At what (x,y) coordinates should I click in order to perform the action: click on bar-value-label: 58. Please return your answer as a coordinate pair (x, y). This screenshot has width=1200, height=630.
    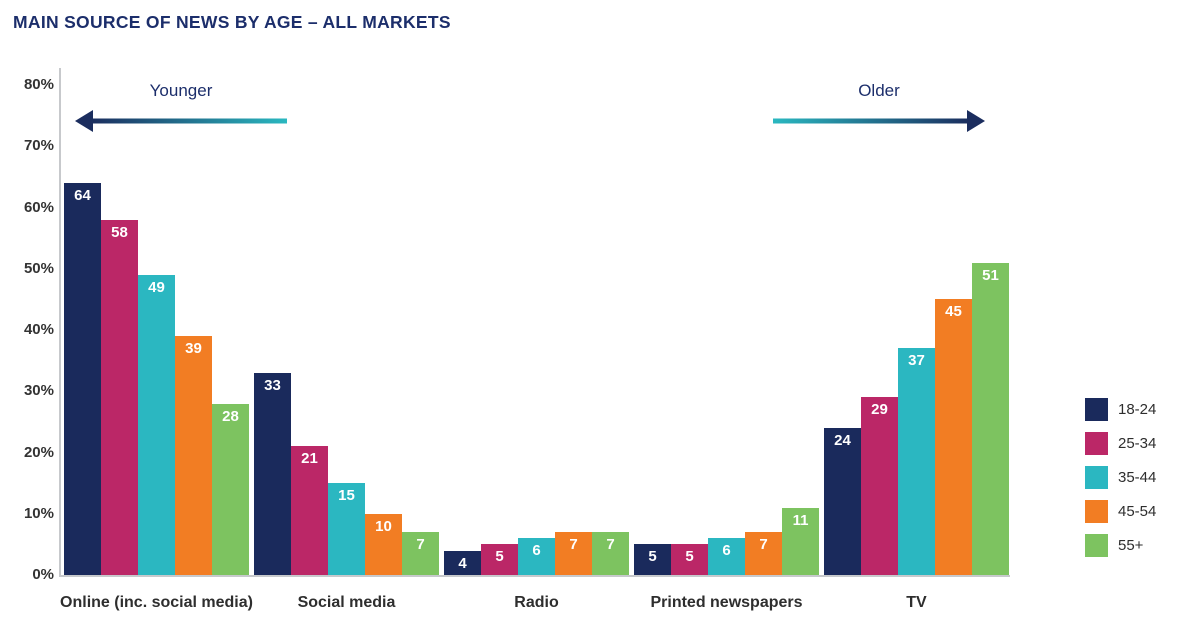
    Looking at the image, I should click on (119, 232).